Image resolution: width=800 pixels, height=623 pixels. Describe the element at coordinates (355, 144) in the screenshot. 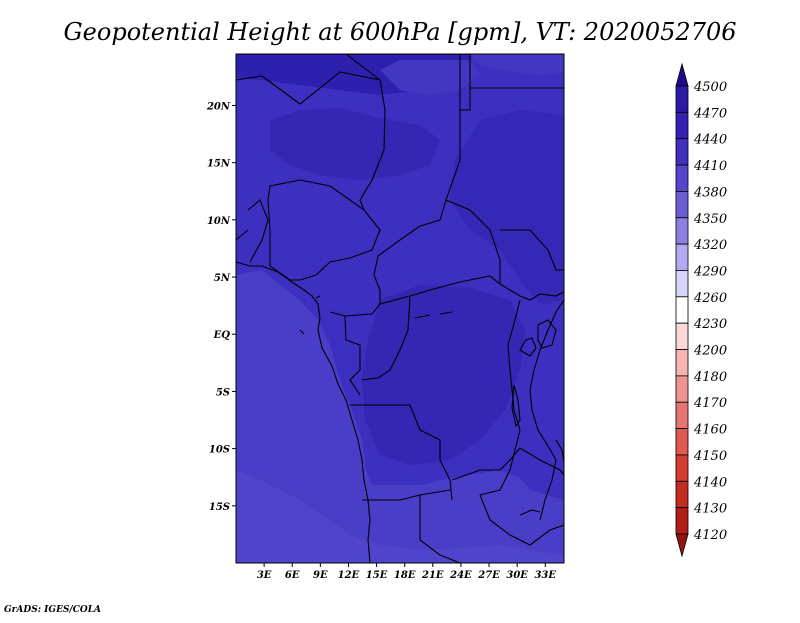

I see `height-field-high-sahel` at that location.